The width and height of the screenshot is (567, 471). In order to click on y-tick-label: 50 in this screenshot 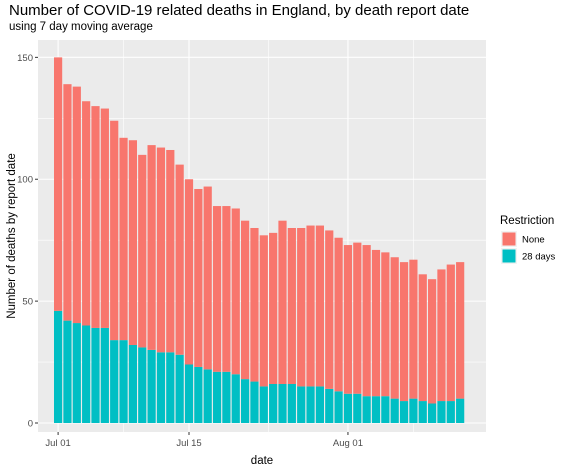, I will do `click(27, 302)`.